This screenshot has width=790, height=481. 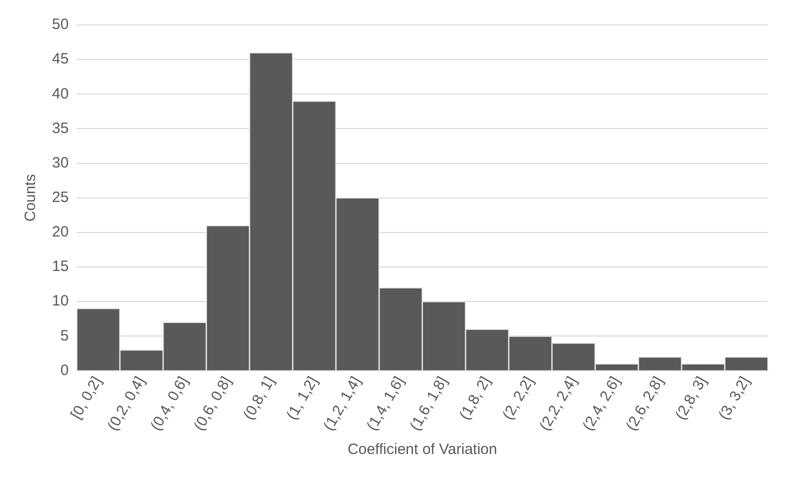 What do you see at coordinates (64, 335) in the screenshot?
I see `y-tick-label: 5` at bounding box center [64, 335].